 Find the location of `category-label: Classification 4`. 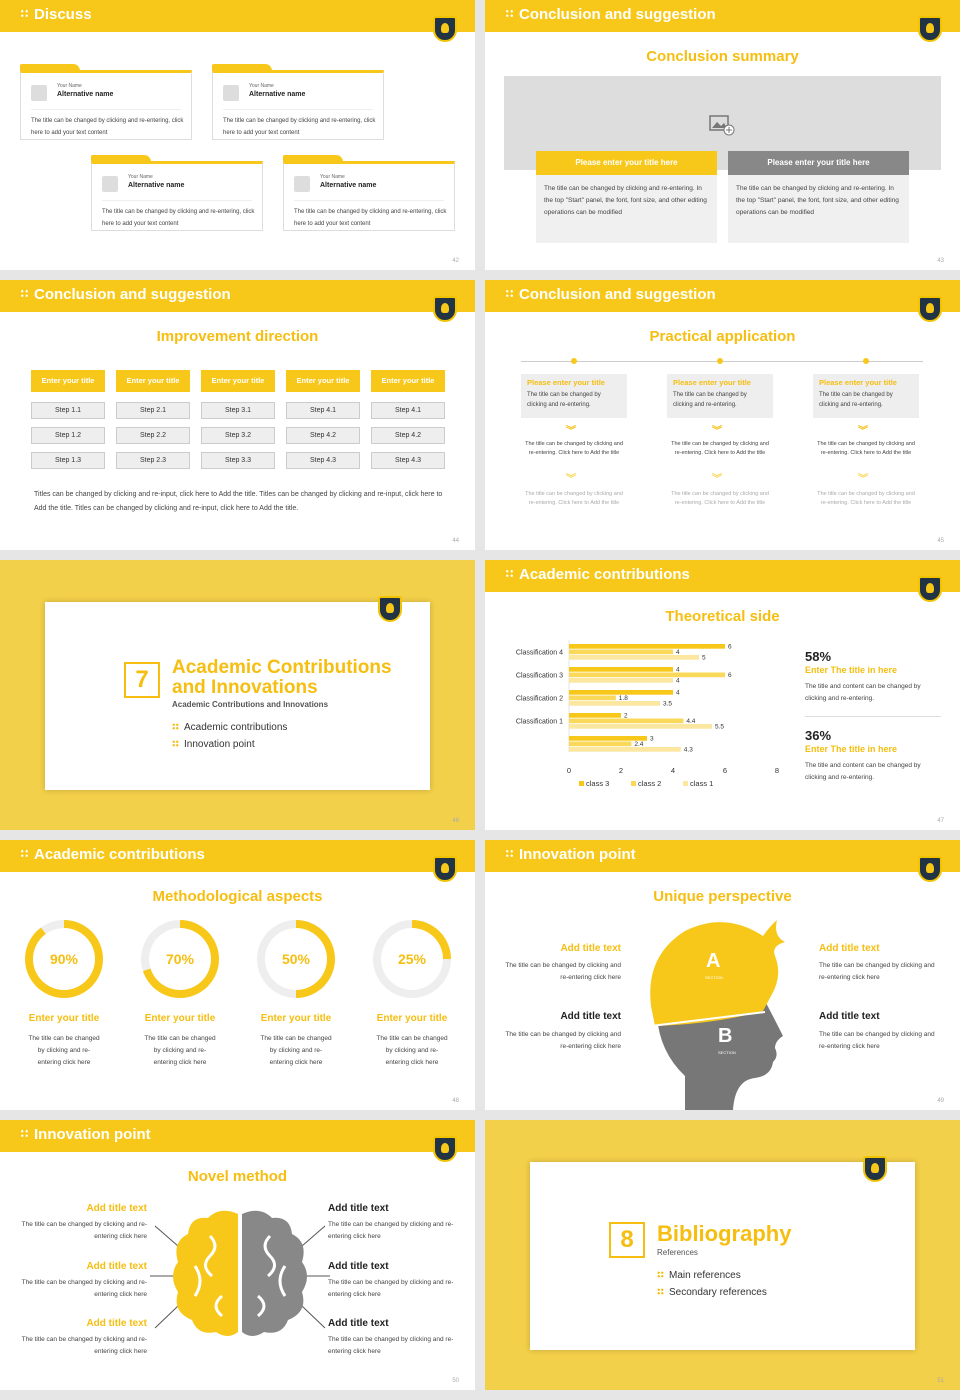

category-label: Classification 4 is located at coordinates (539, 652).